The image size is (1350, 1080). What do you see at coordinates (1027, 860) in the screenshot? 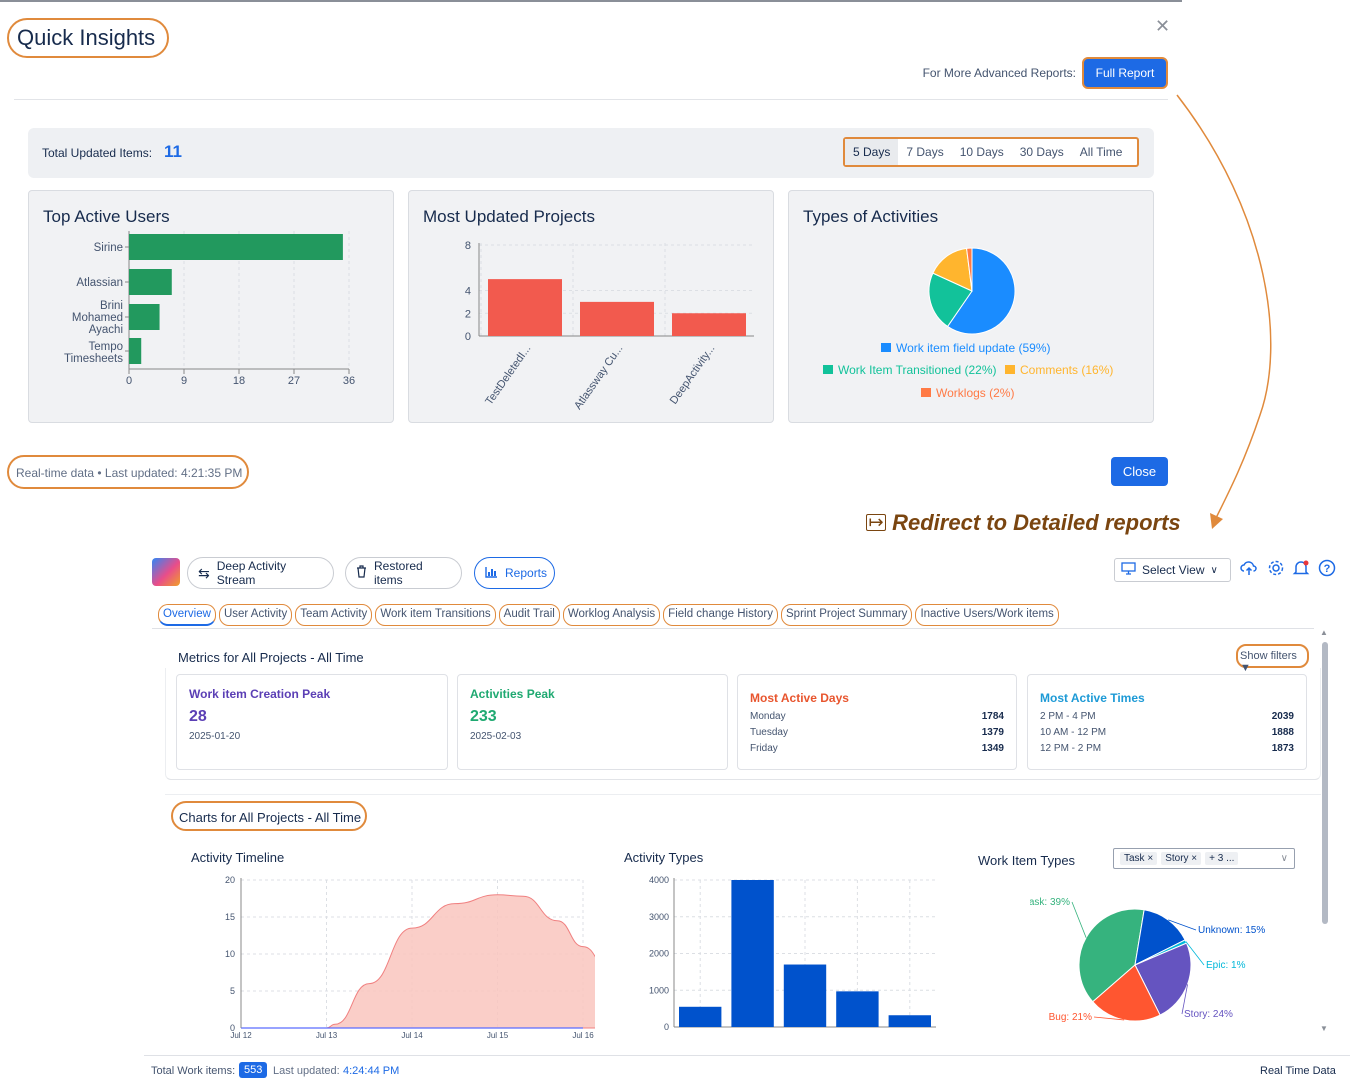
I see `chart-title: Work Item Types` at bounding box center [1027, 860].